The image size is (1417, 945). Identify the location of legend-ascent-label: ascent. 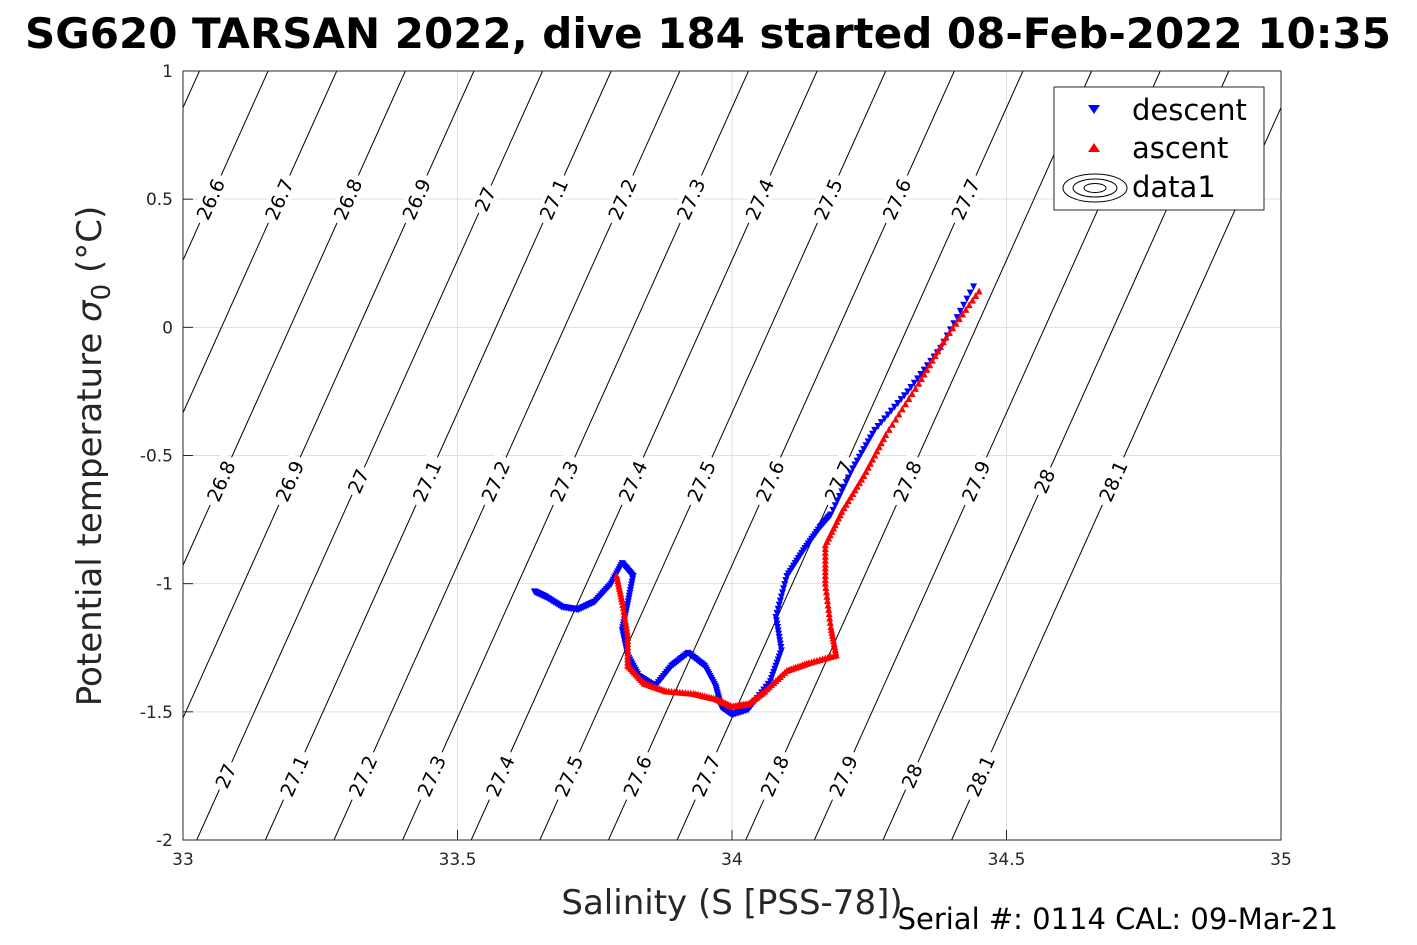
(1180, 148).